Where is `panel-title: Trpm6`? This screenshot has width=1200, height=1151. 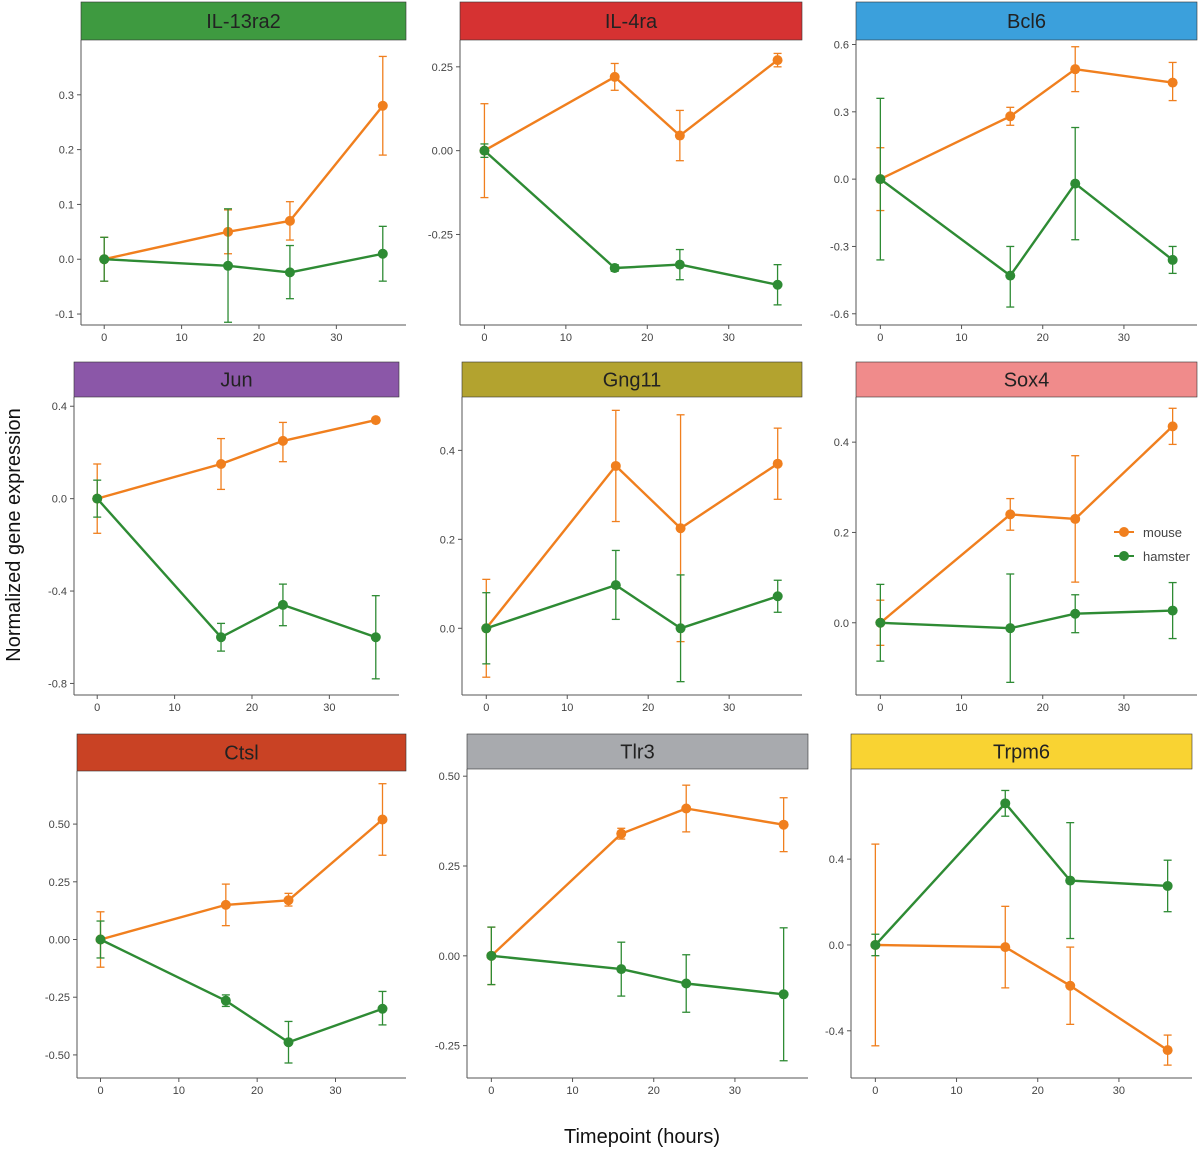
panel-title: Trpm6 is located at coordinates (1021, 753).